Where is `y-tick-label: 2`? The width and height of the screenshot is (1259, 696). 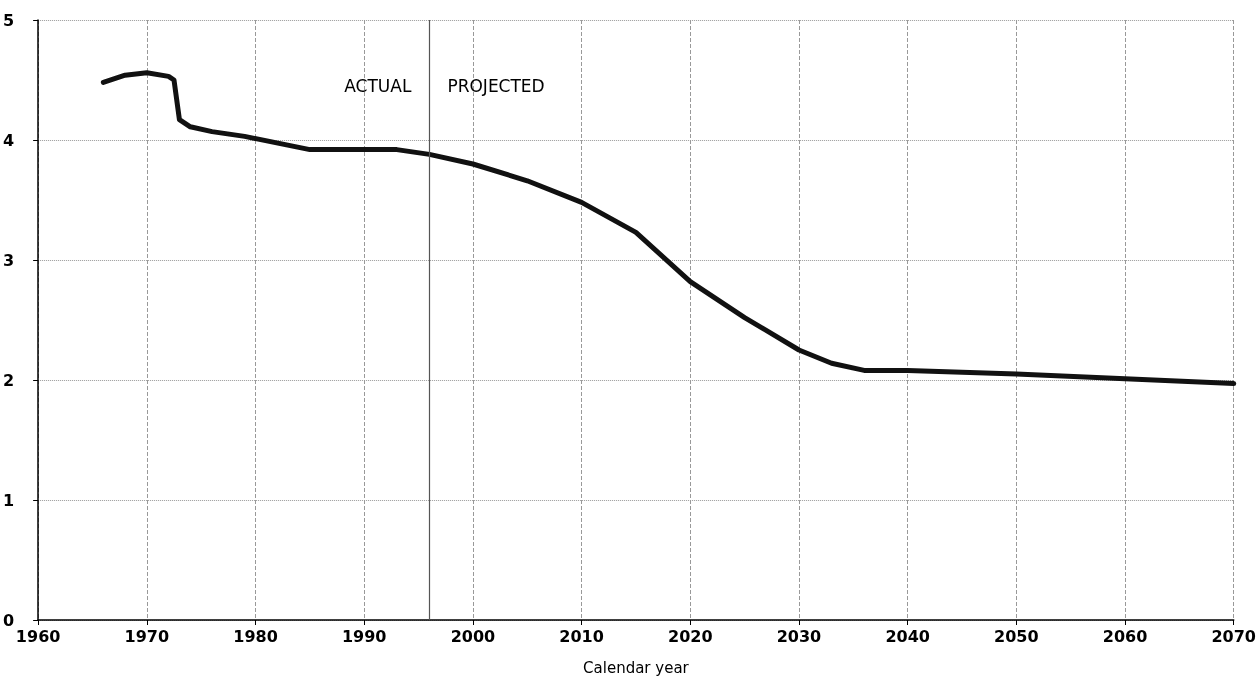
y-tick-label: 2 is located at coordinates (8, 380).